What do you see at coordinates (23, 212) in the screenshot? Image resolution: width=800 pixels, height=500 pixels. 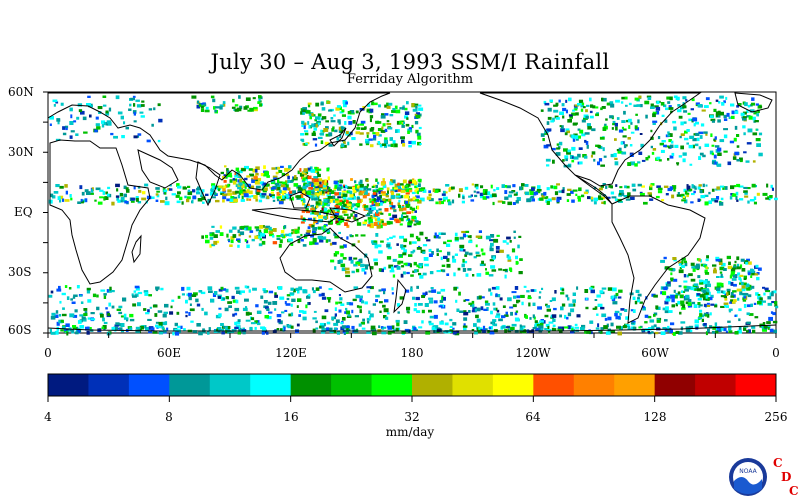 I see `lat-label-eq: EQ` at bounding box center [23, 212].